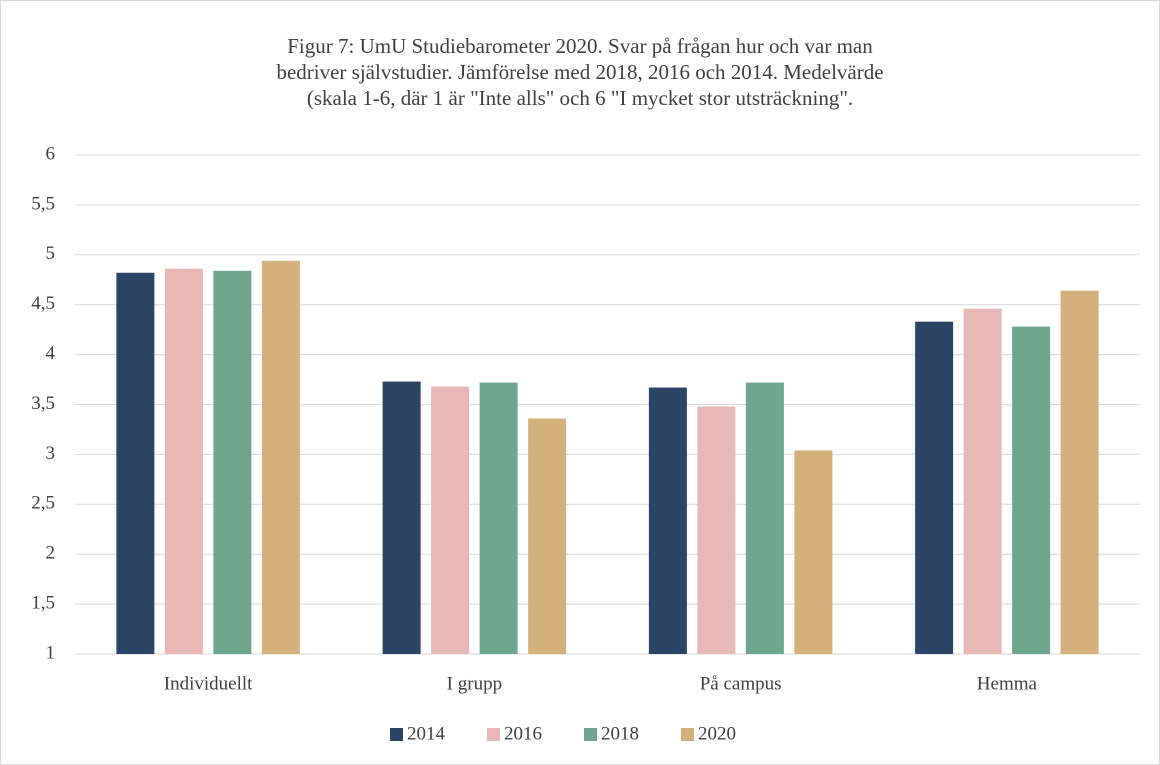 The height and width of the screenshot is (765, 1160). I want to click on y-tick-label: 2,5, so click(43, 503).